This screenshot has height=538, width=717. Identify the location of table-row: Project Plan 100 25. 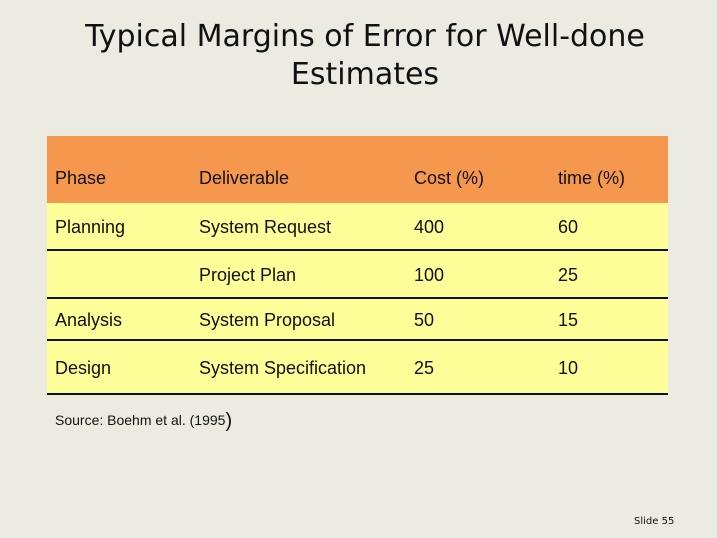
(357, 275).